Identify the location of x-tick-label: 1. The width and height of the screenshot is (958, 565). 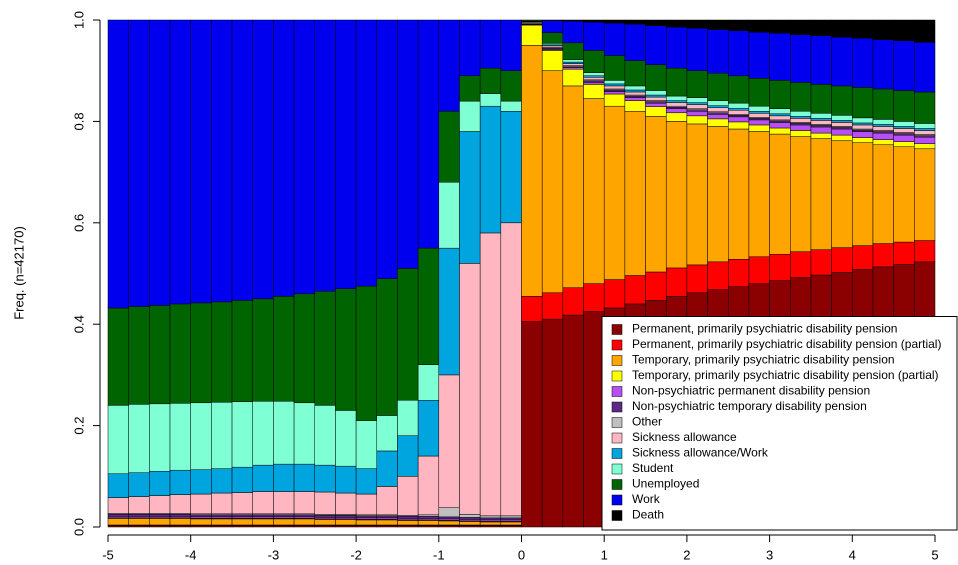
(604, 554).